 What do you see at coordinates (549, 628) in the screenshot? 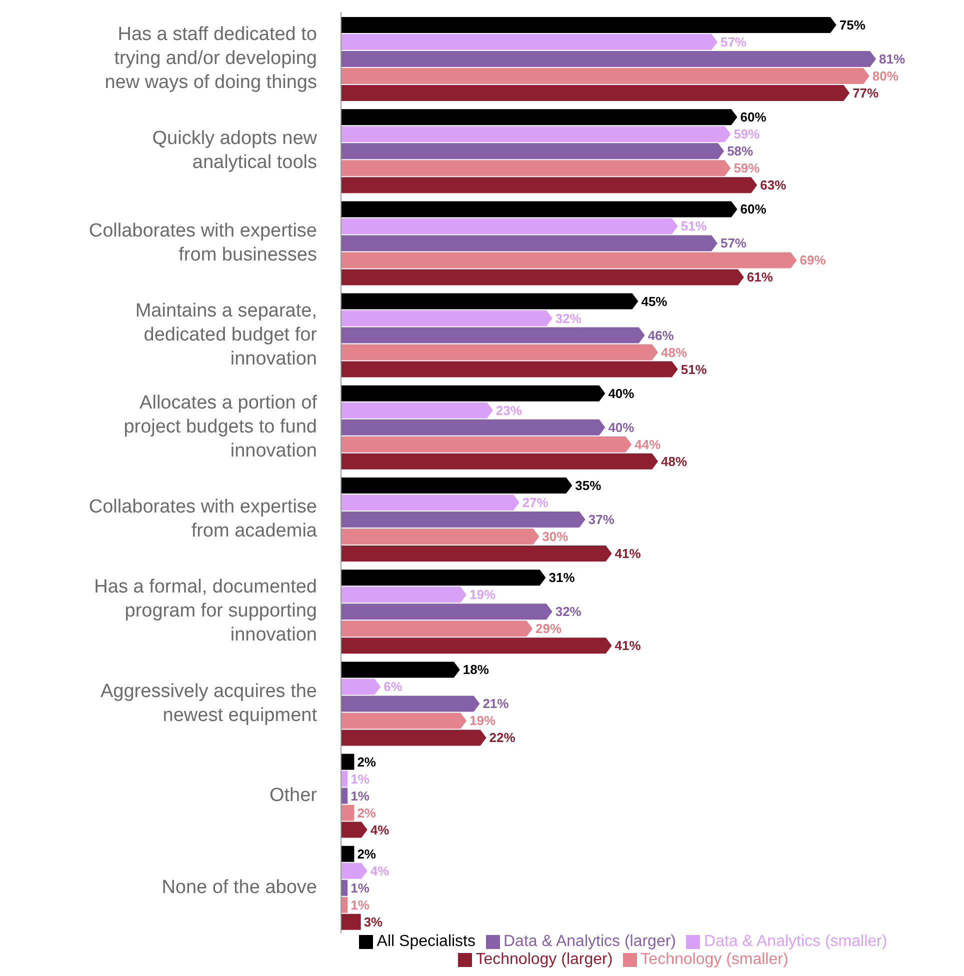
I see `data-label: 29%` at bounding box center [549, 628].